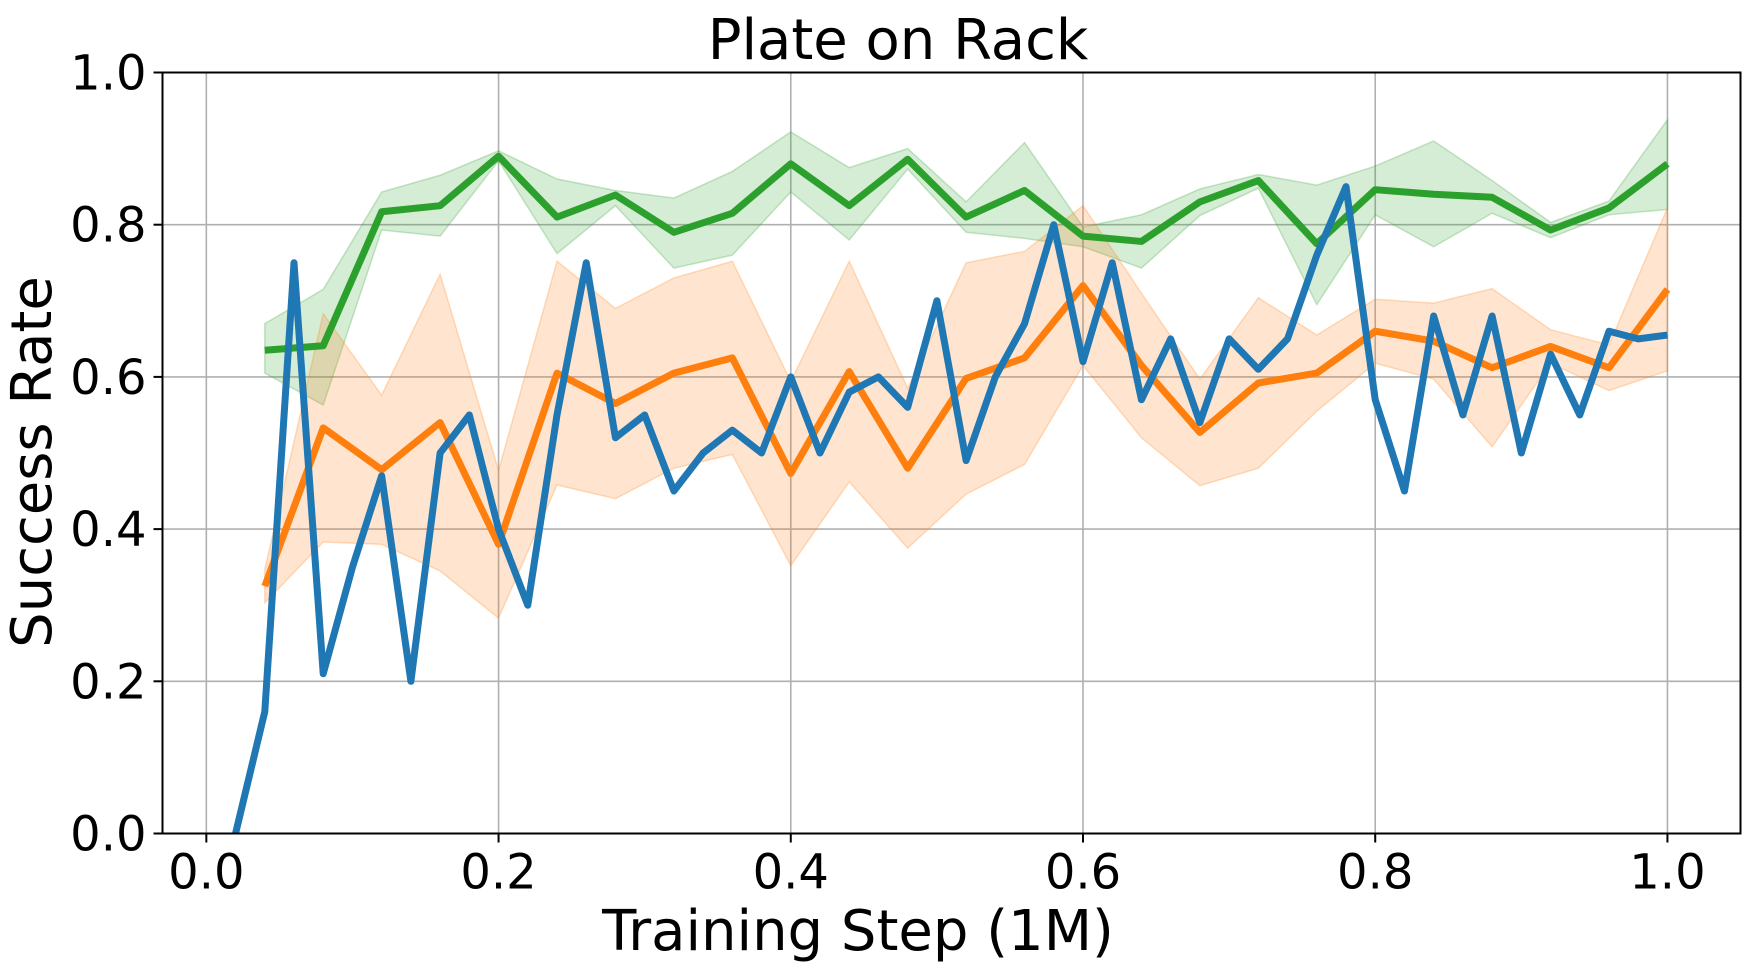 The image size is (1747, 979). I want to click on y-tick-label: 0.8, so click(108, 226).